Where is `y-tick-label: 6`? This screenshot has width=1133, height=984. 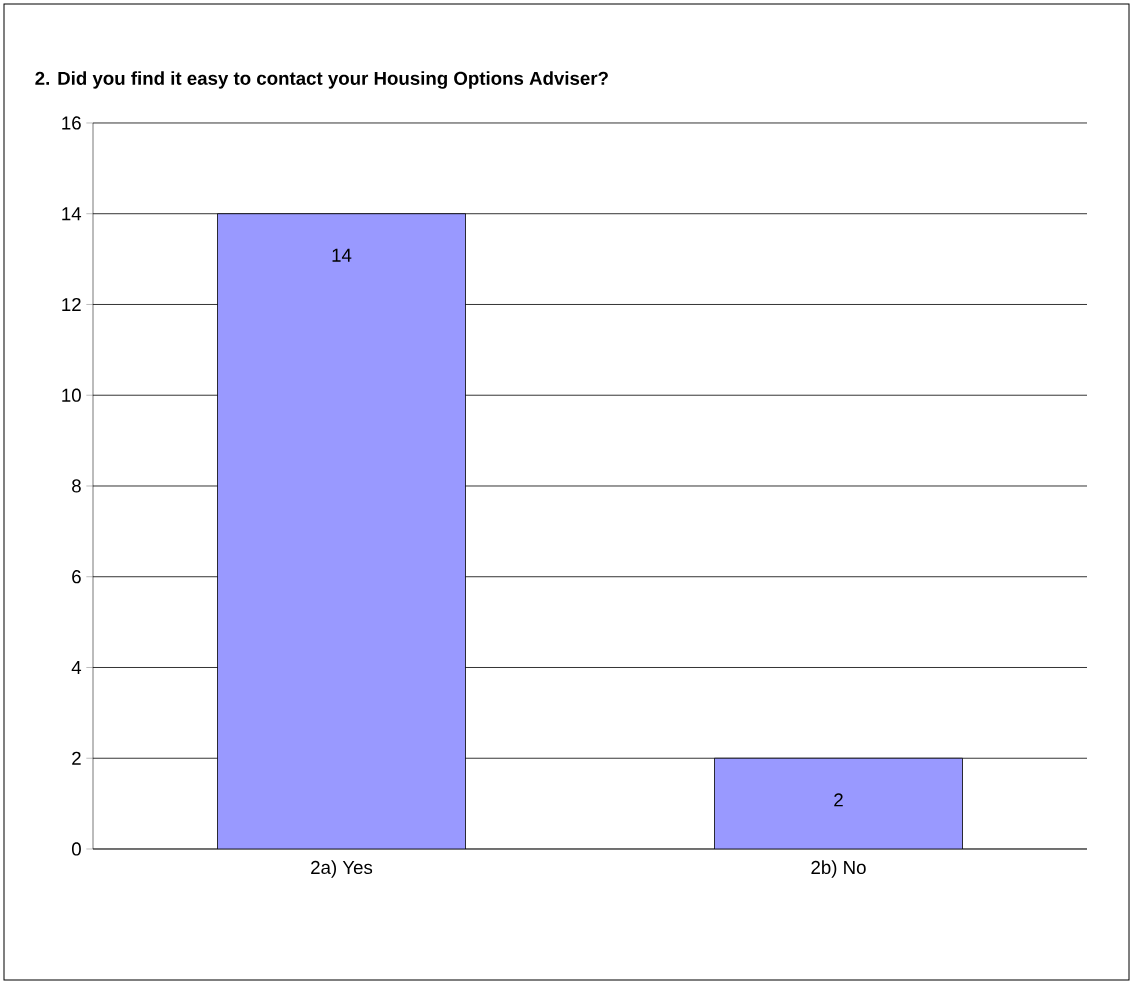
y-tick-label: 6 is located at coordinates (76, 577).